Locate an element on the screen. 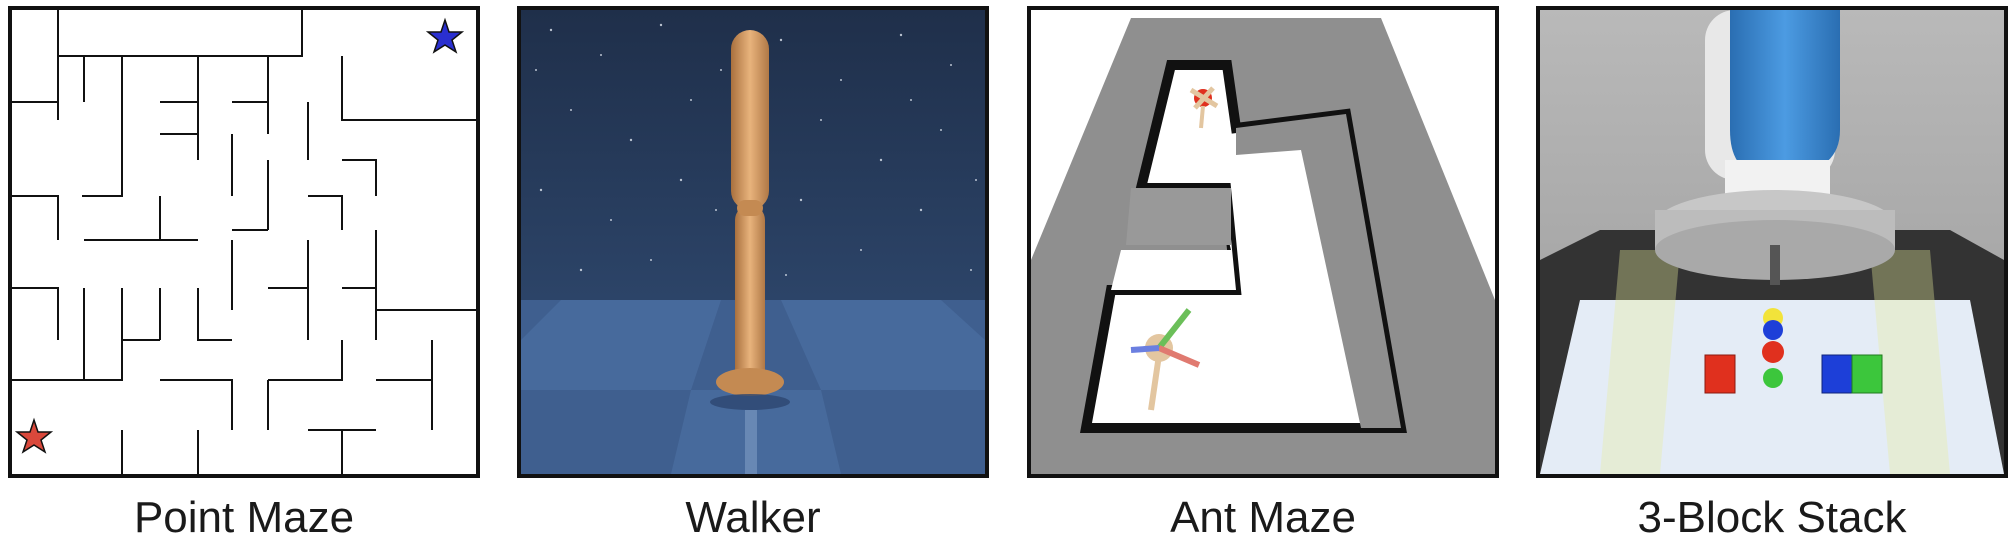  red-sphere is located at coordinates (1773, 352).